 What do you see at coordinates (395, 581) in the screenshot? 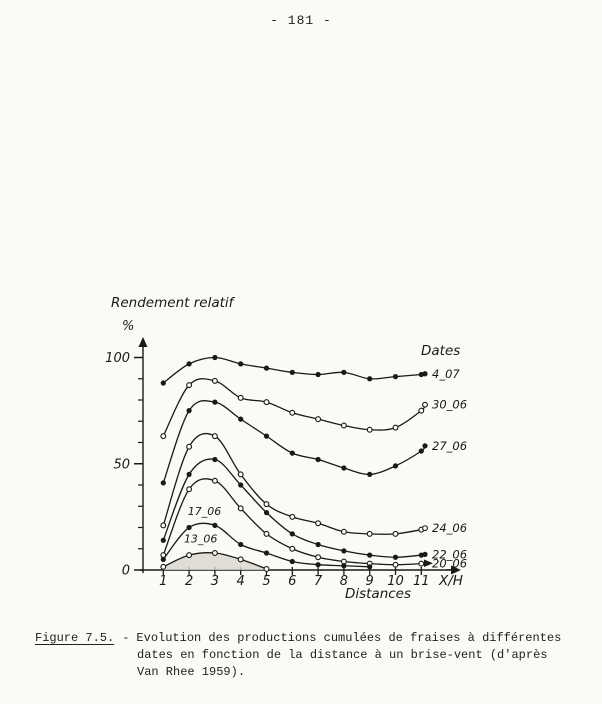
I see `x-tick-label: 10` at bounding box center [395, 581].